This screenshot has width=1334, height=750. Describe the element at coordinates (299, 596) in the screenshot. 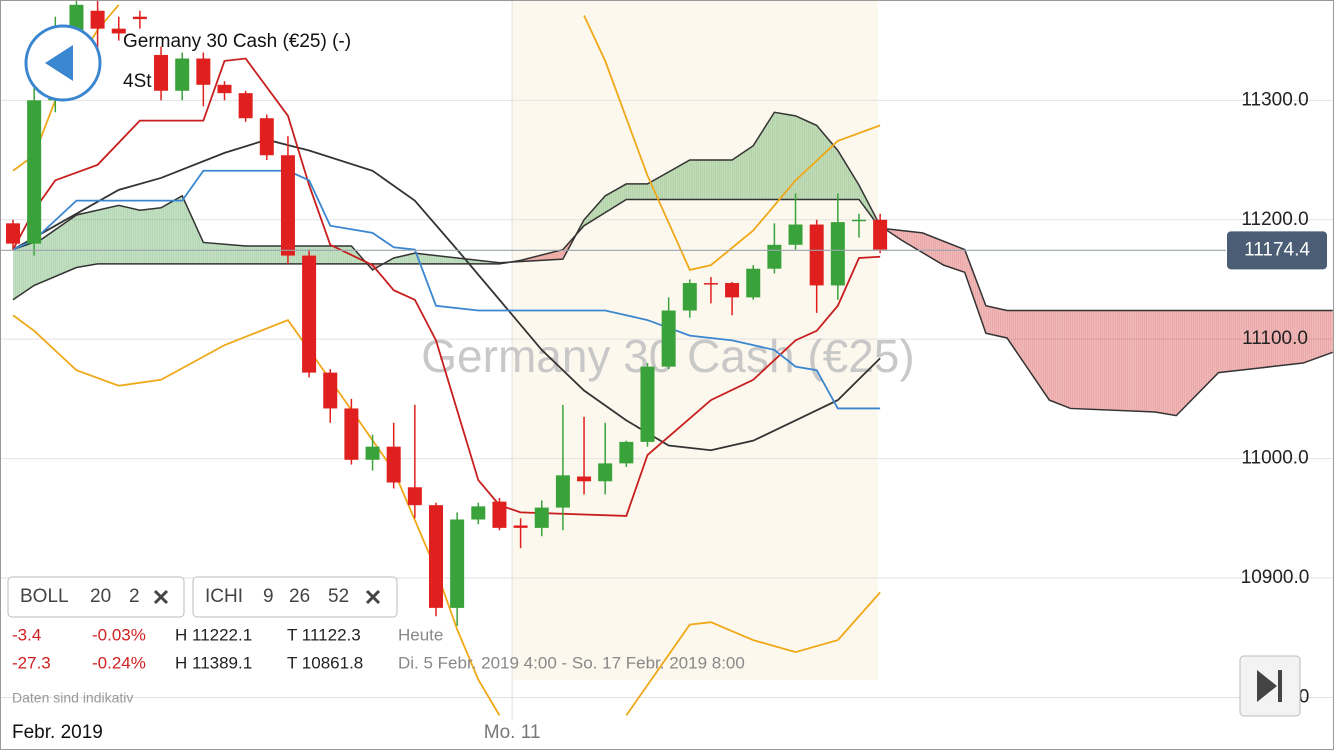

I see `indicator-param: 26` at that location.